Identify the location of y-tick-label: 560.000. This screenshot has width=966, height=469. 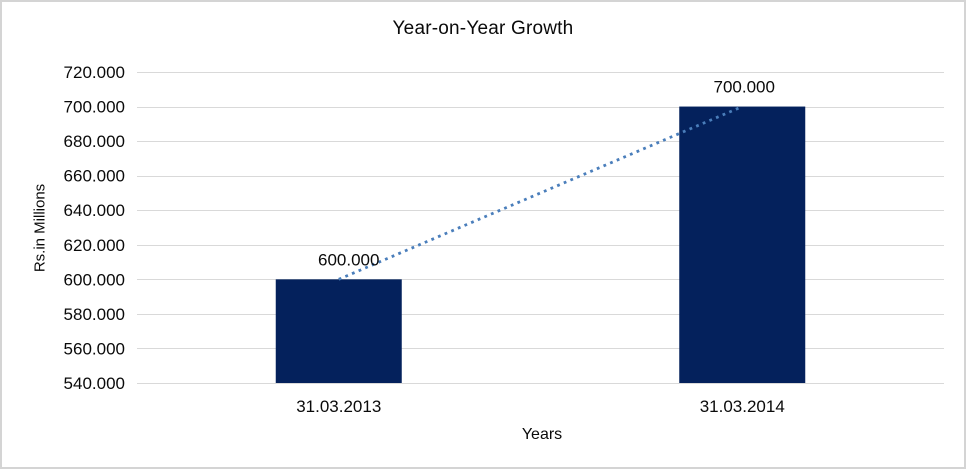
(94, 348).